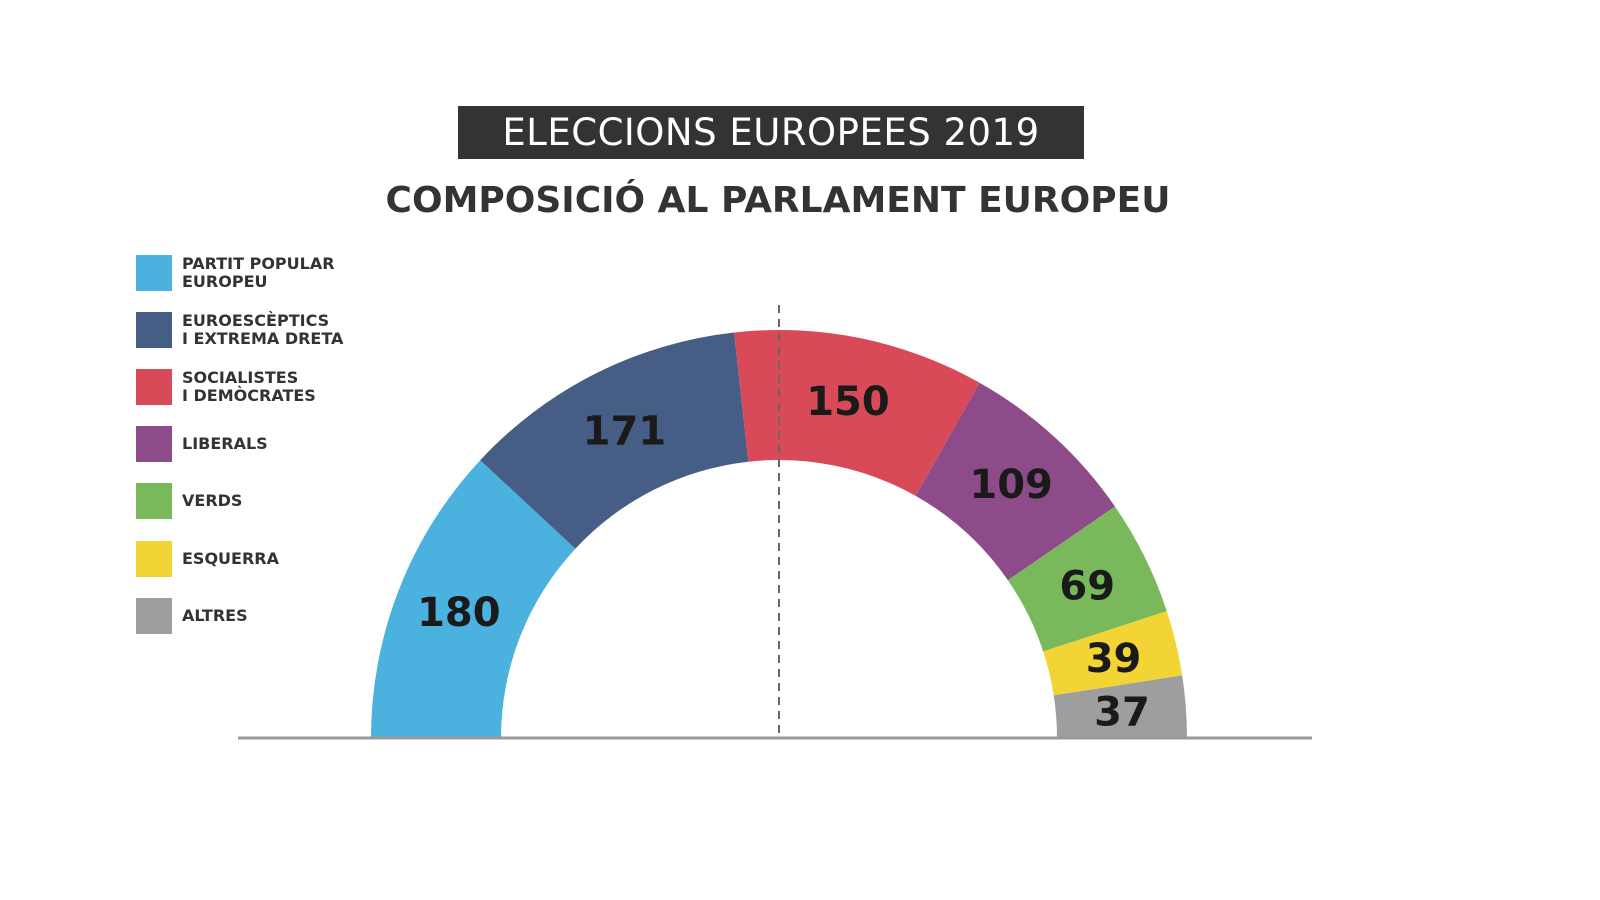 The height and width of the screenshot is (900, 1600). Describe the element at coordinates (778, 200) in the screenshot. I see `chart-subtitle: COMPOSICIÓ AL PARLAMENT EUROPEU` at that location.